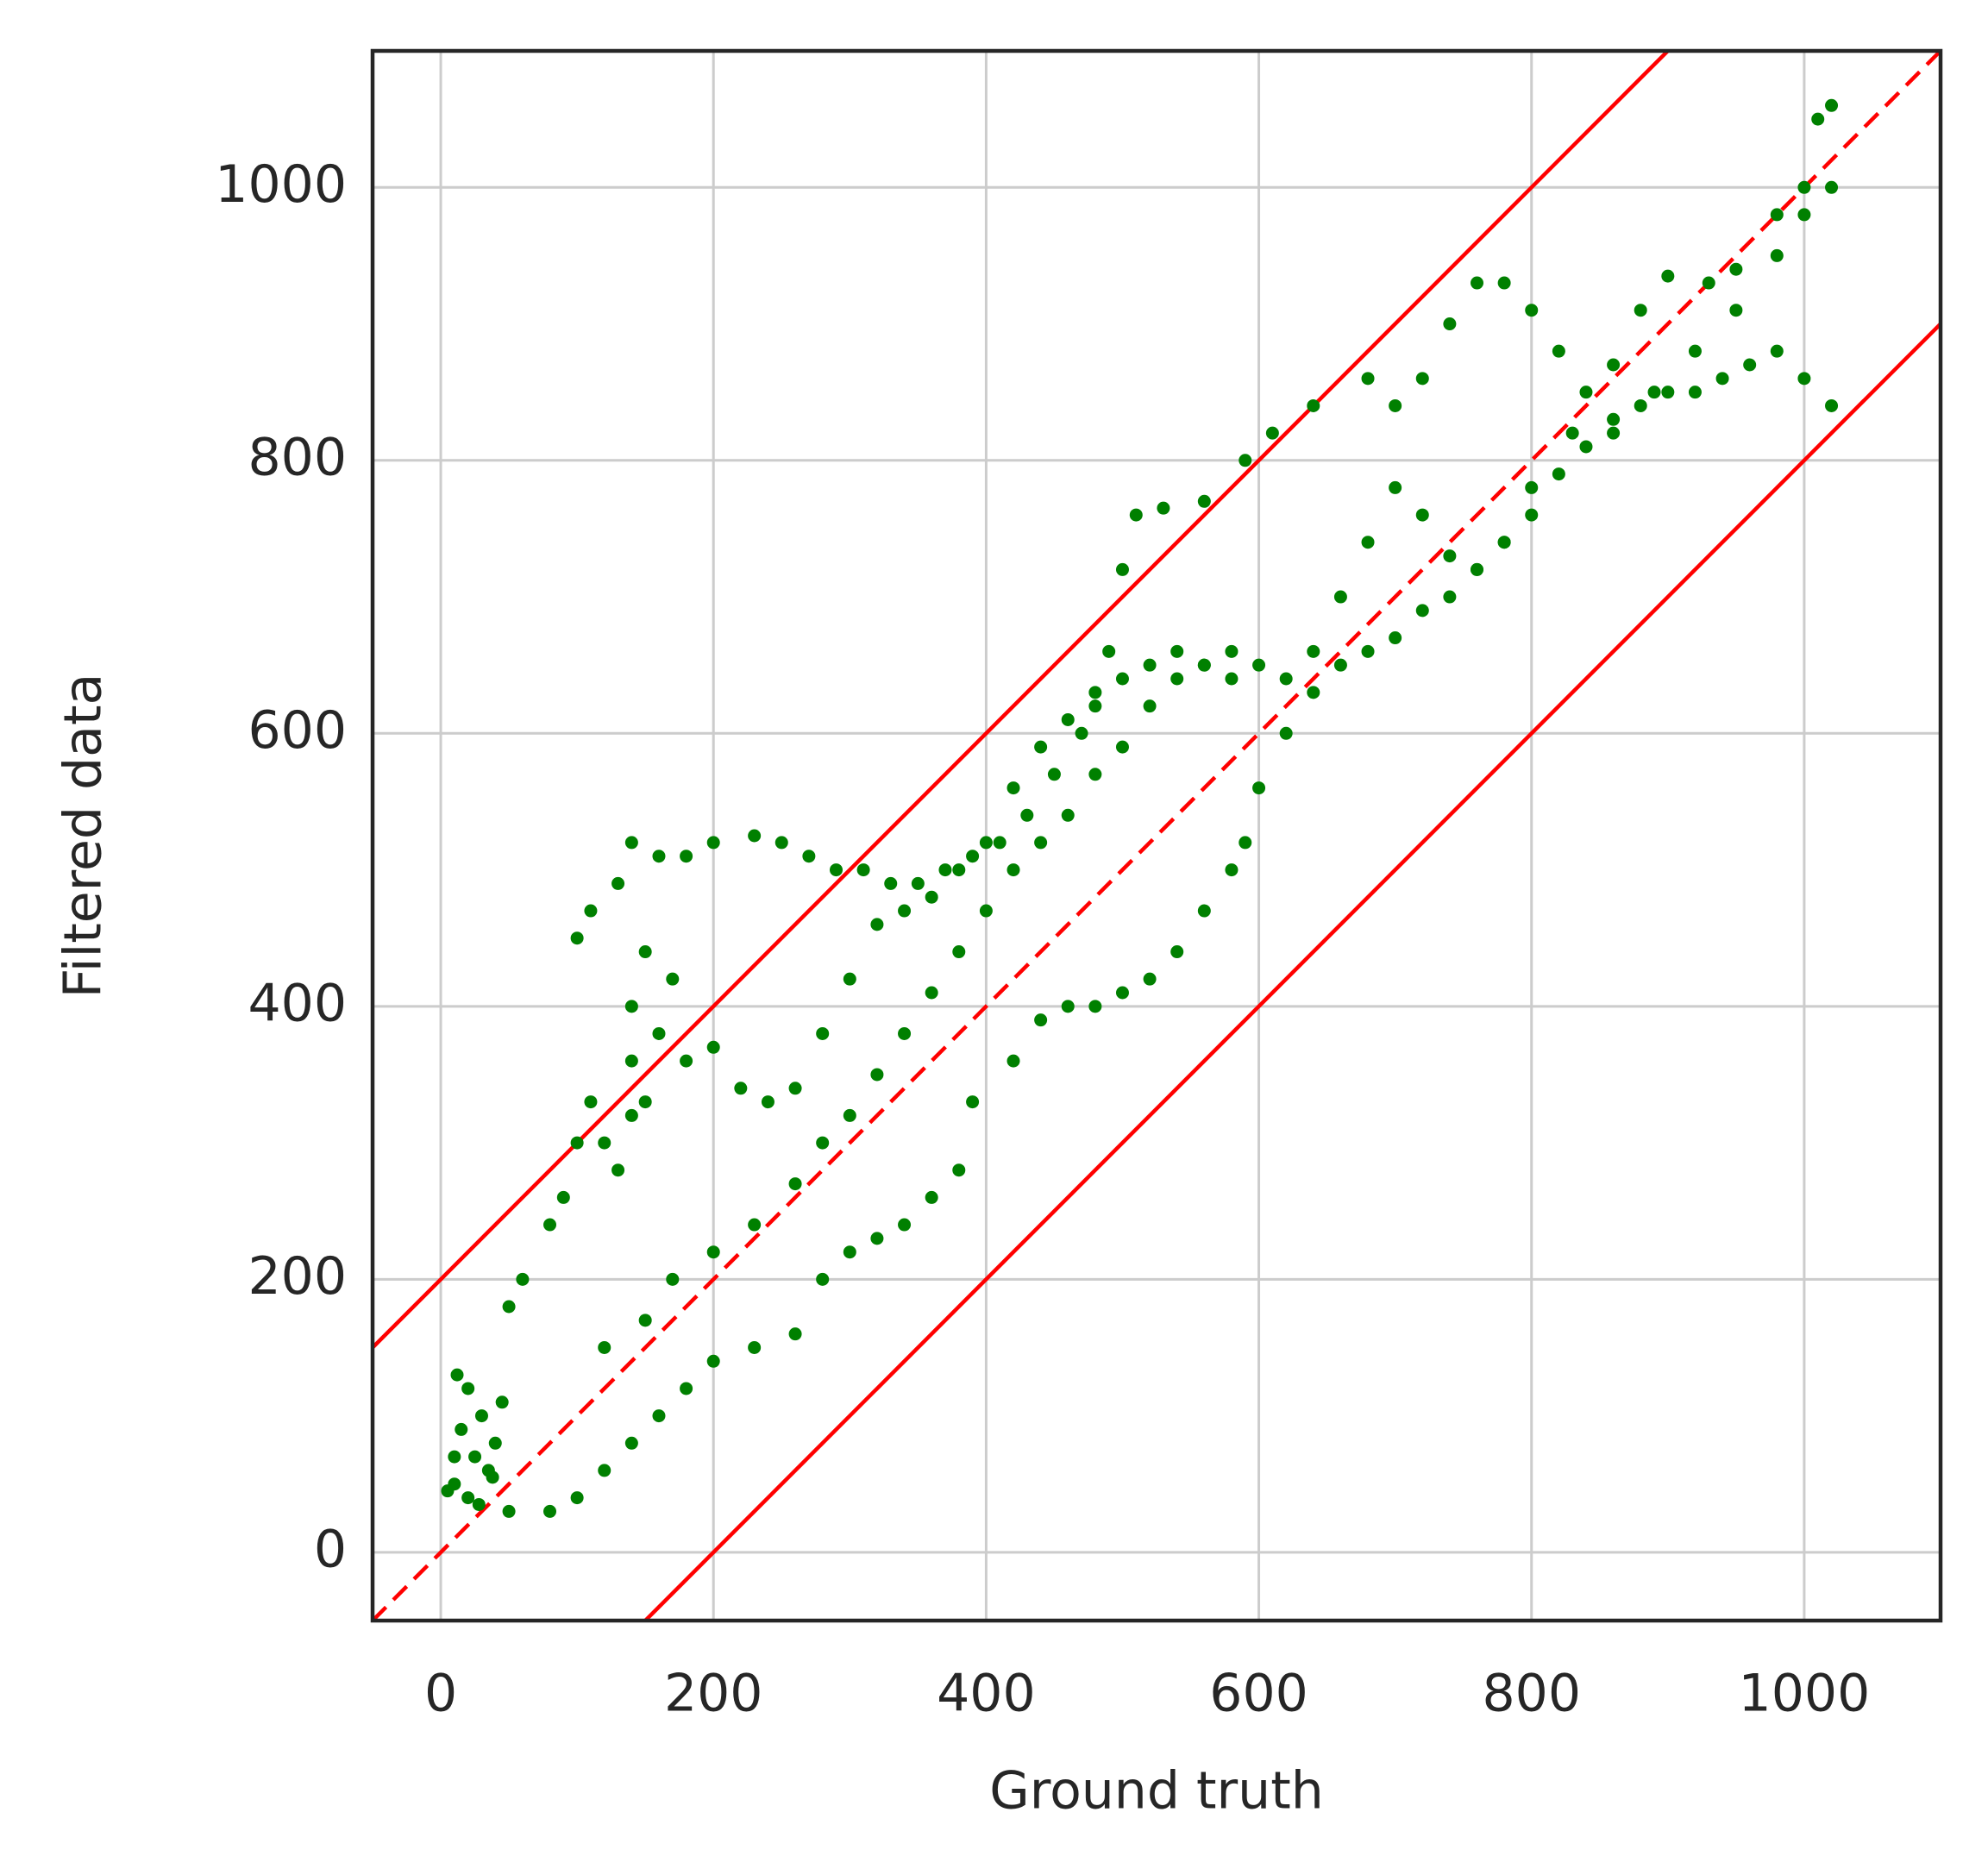 The image size is (1988, 1875). What do you see at coordinates (1258, 1694) in the screenshot?
I see `x-tick-label: 600` at bounding box center [1258, 1694].